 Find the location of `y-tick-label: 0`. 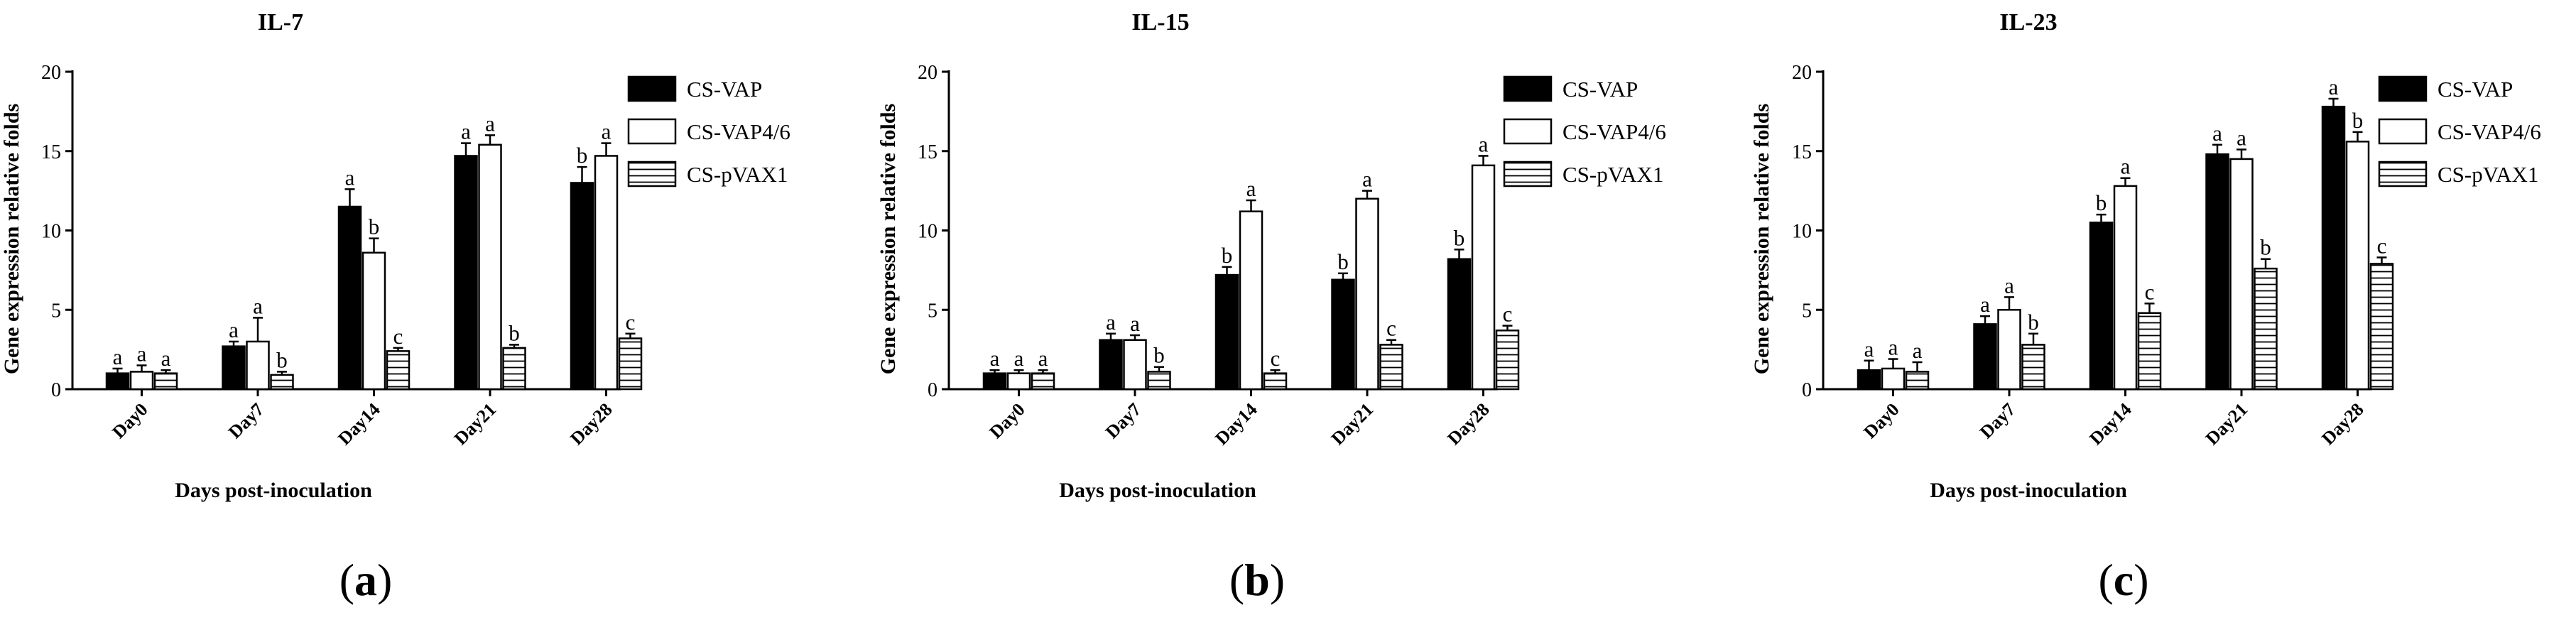

y-tick-label: 0 is located at coordinates (56, 390).